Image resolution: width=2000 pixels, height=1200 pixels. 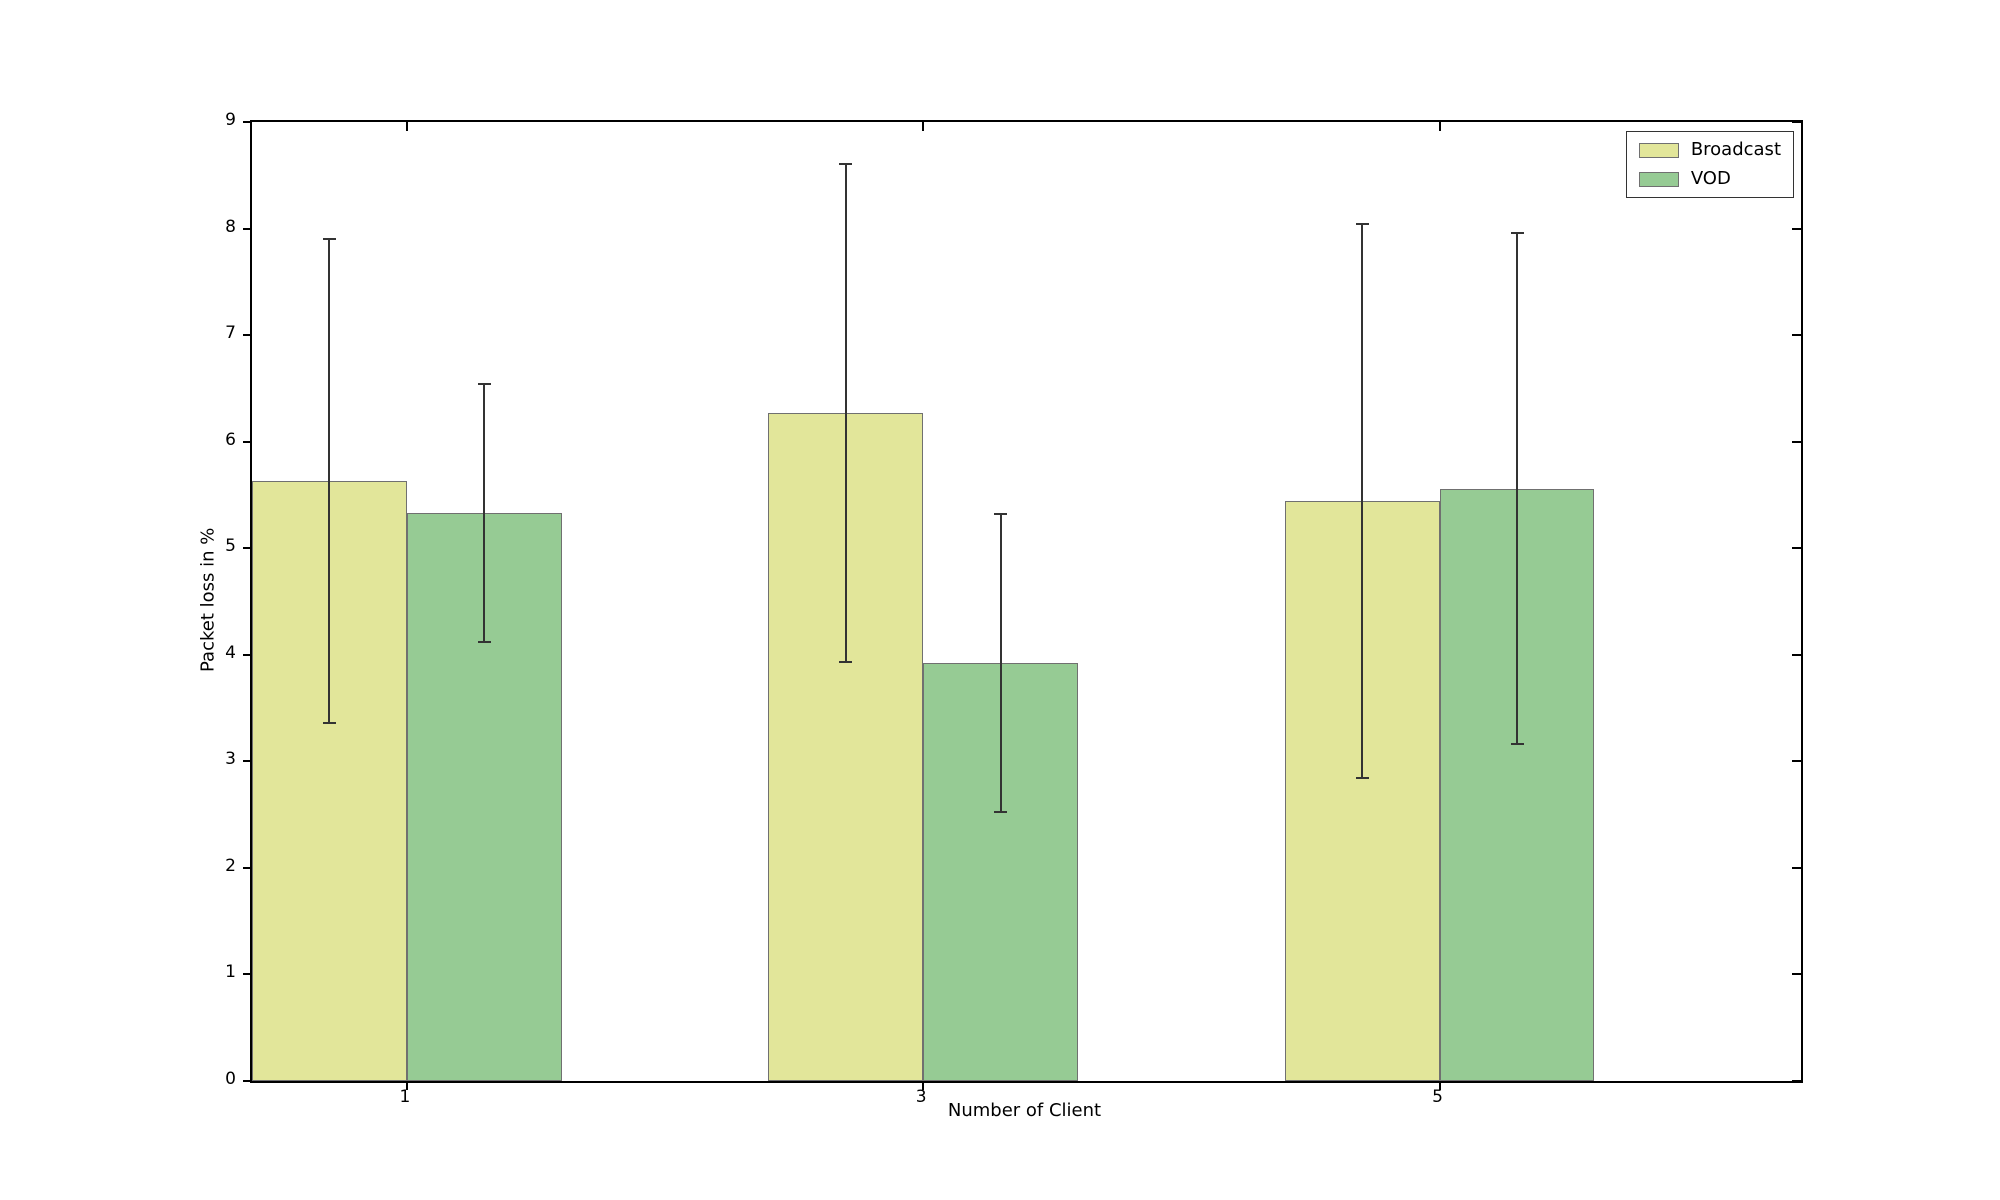 What do you see at coordinates (230, 439) in the screenshot?
I see `y-tick-label-6: 6` at bounding box center [230, 439].